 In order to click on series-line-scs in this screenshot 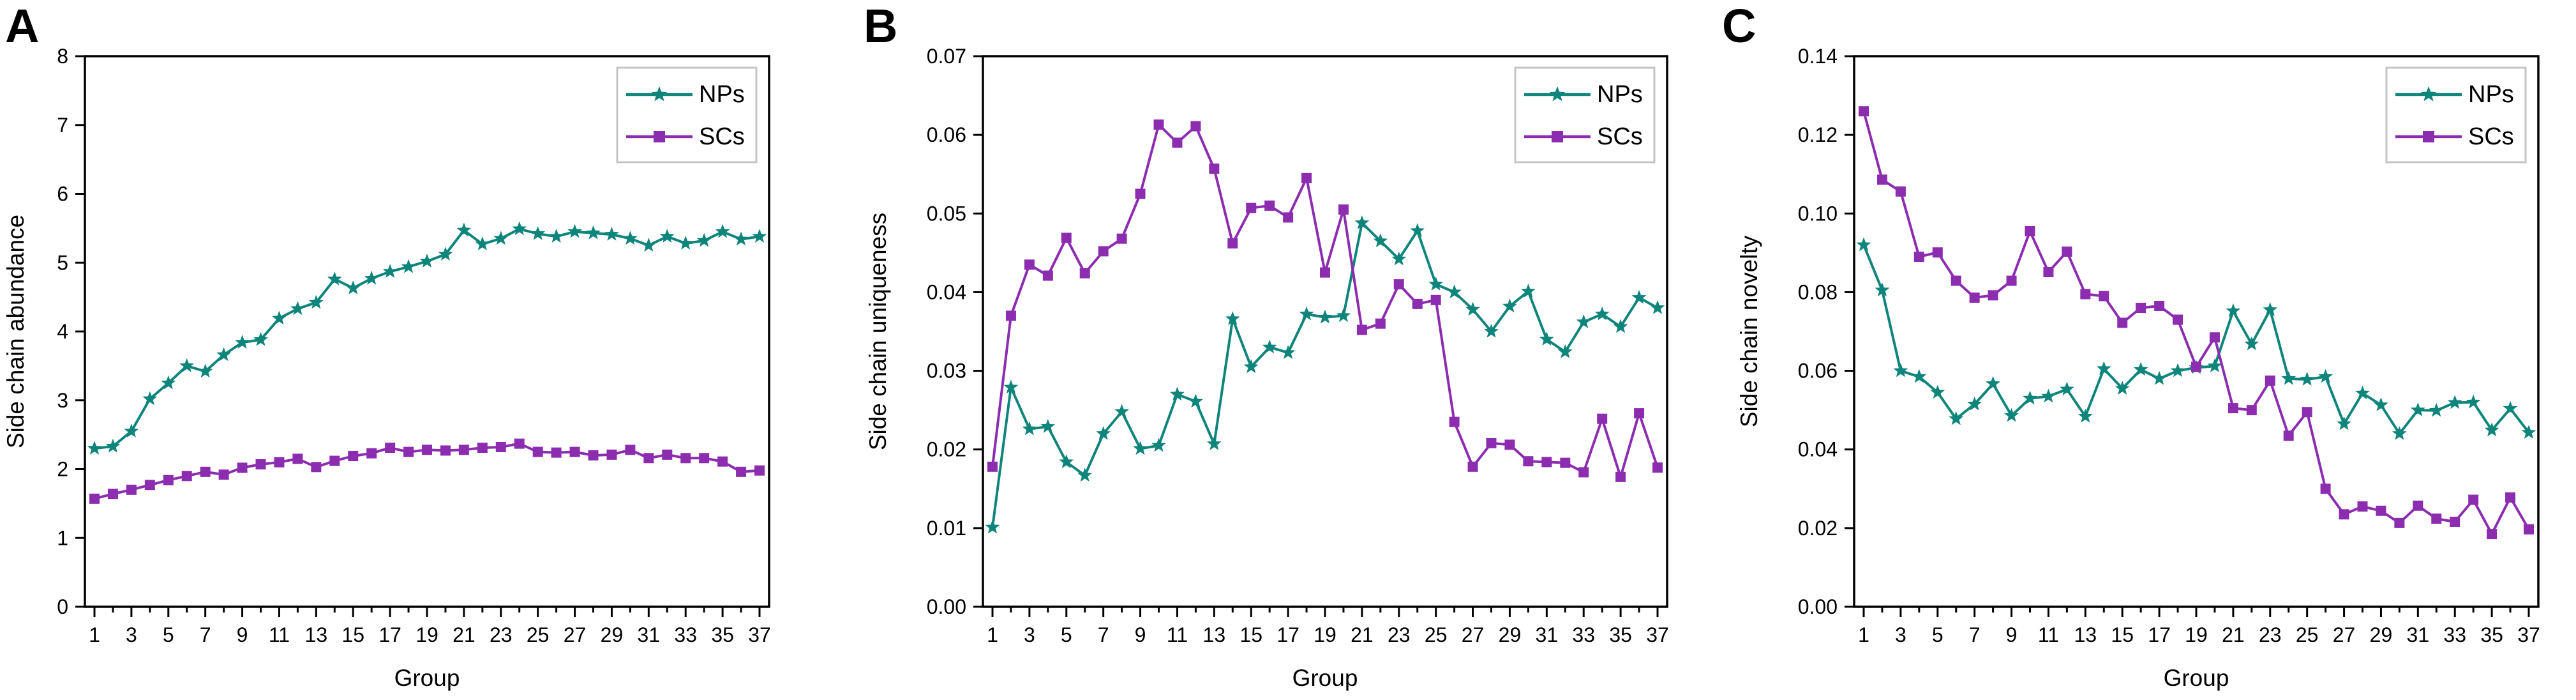, I will do `click(1325, 300)`.